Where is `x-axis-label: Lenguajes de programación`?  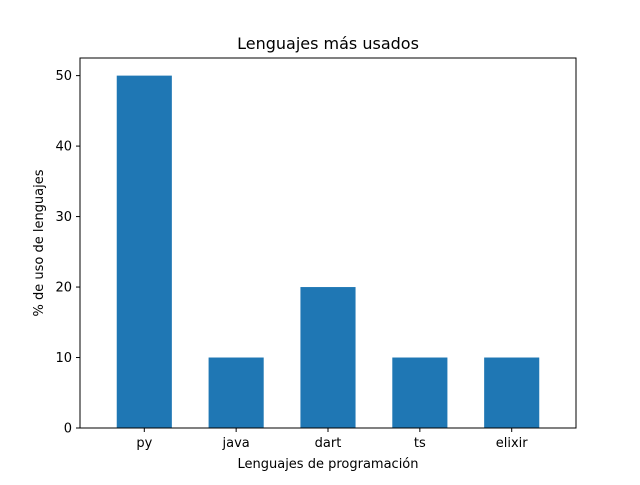
x-axis-label: Lenguajes de programación is located at coordinates (327, 464).